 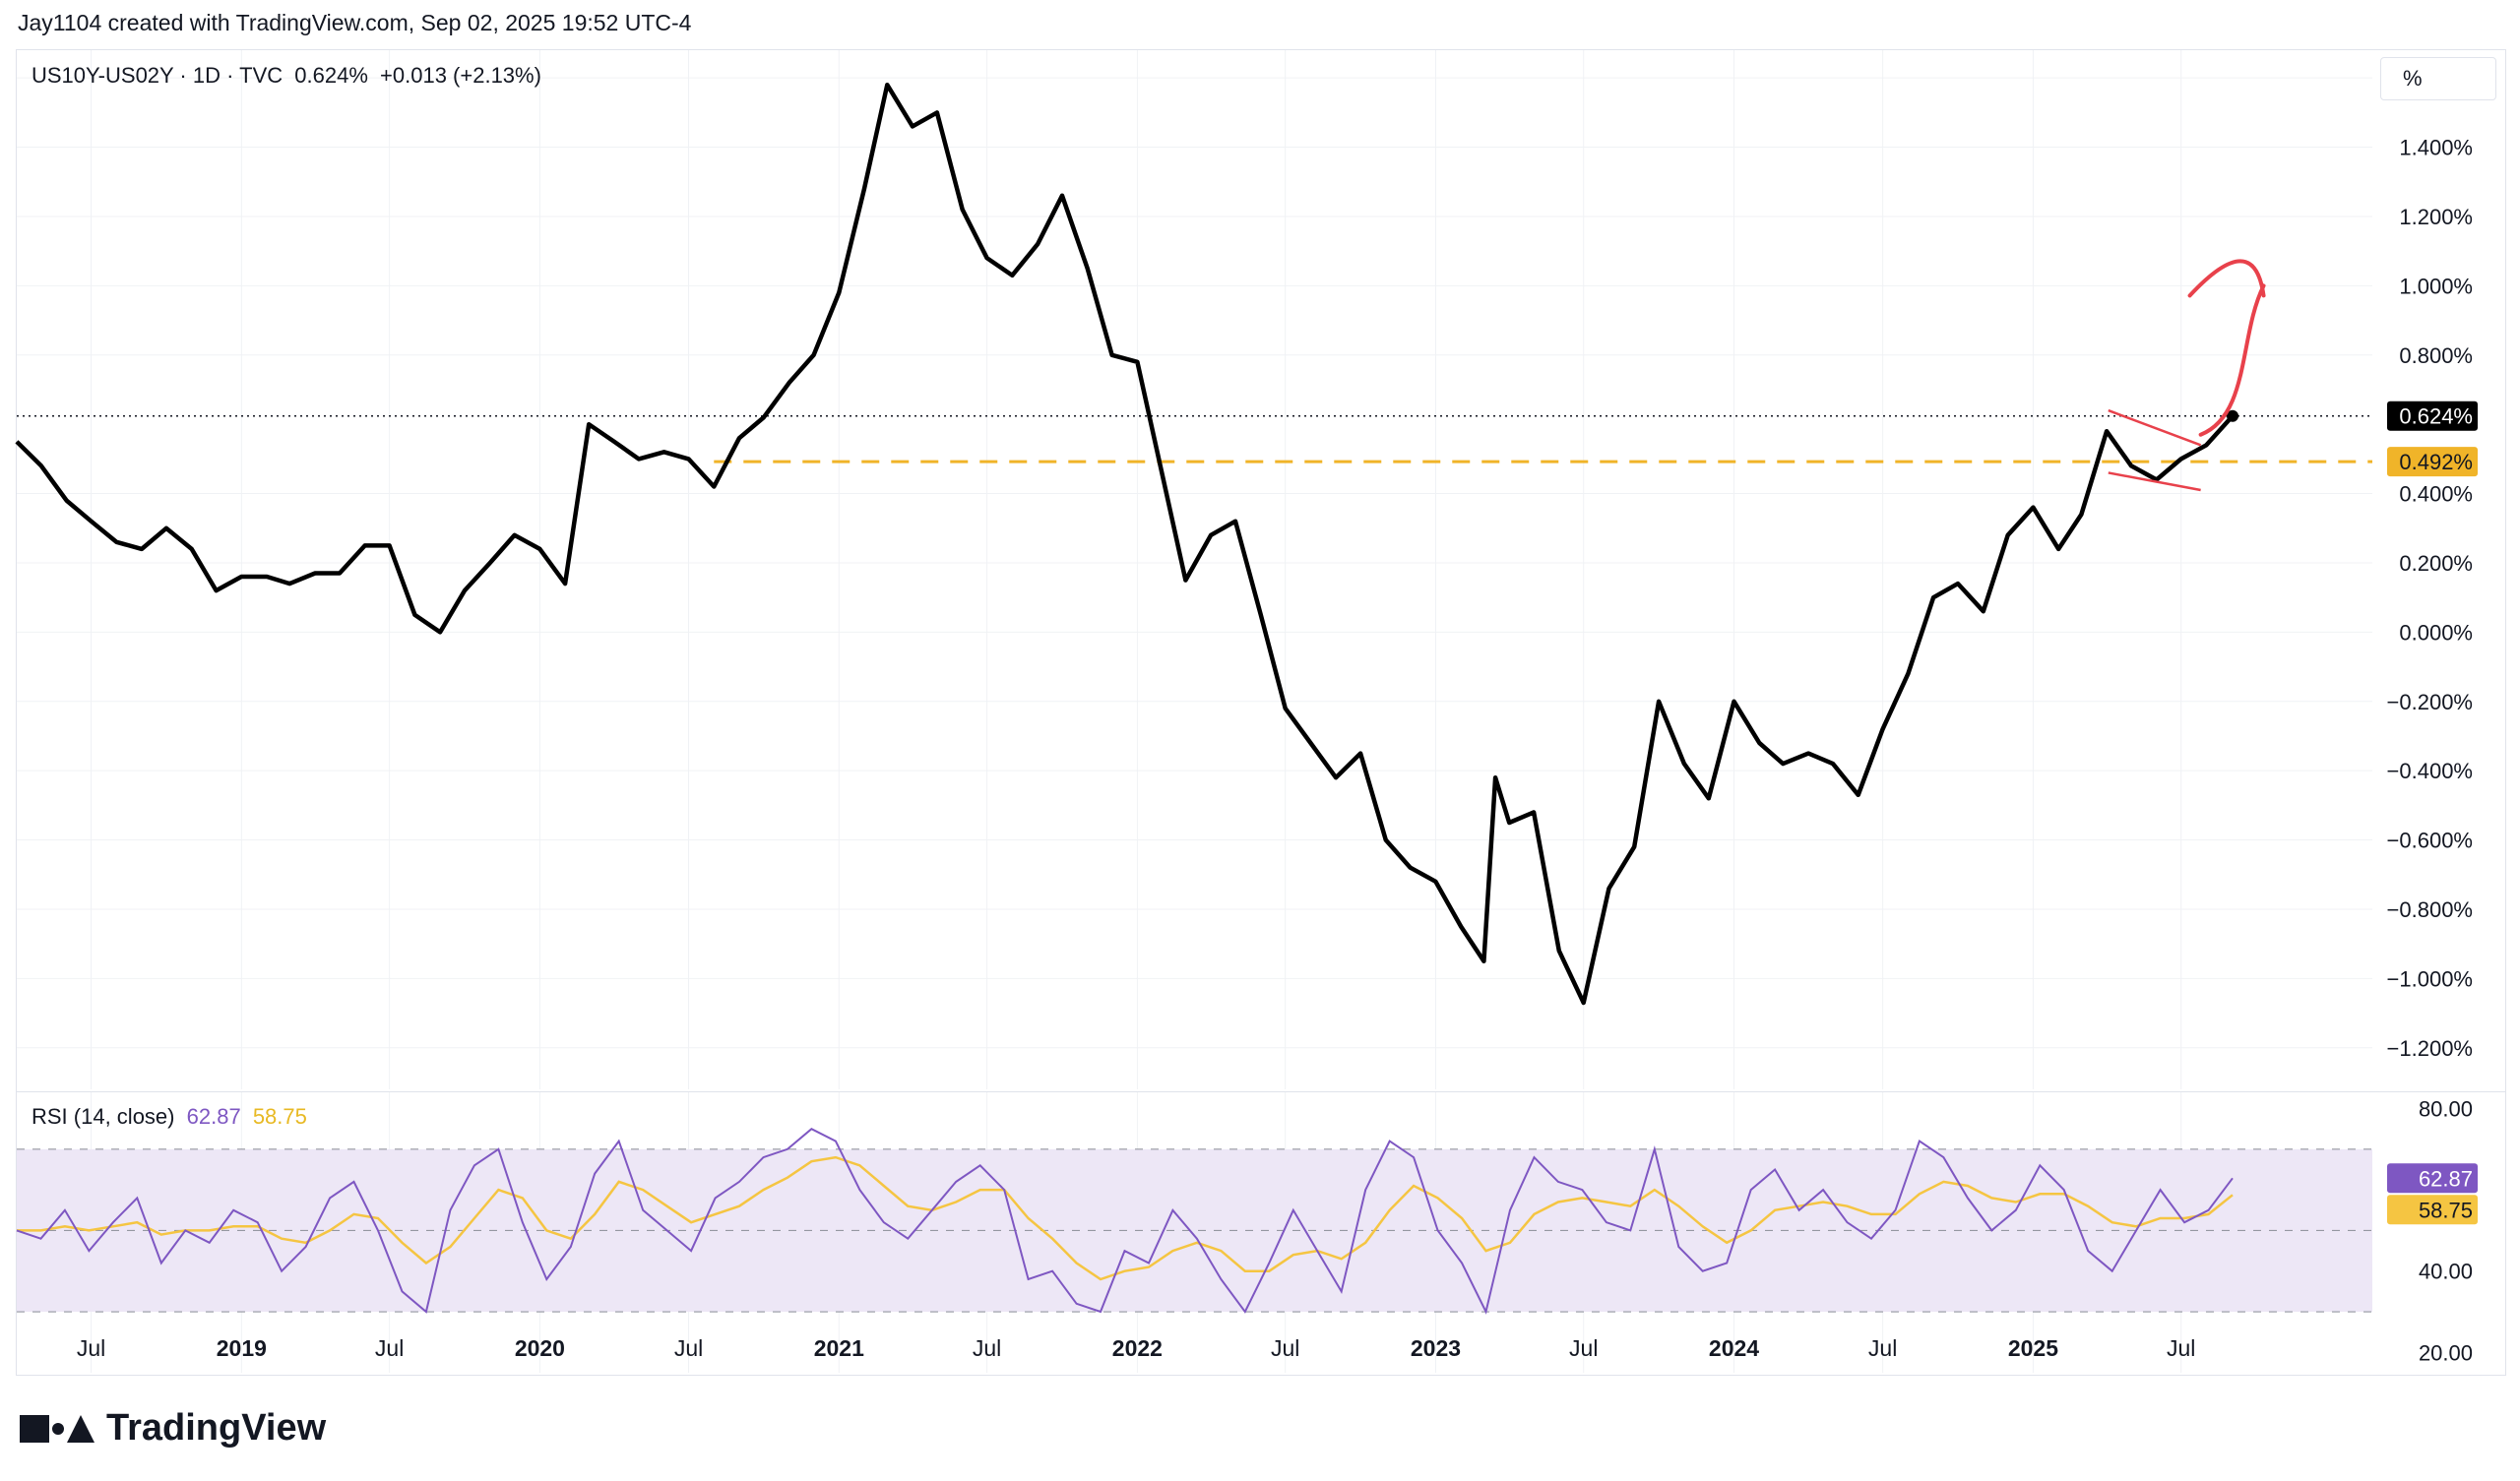 What do you see at coordinates (216, 1428) in the screenshot?
I see `tradingview-brand-text: TradingView` at bounding box center [216, 1428].